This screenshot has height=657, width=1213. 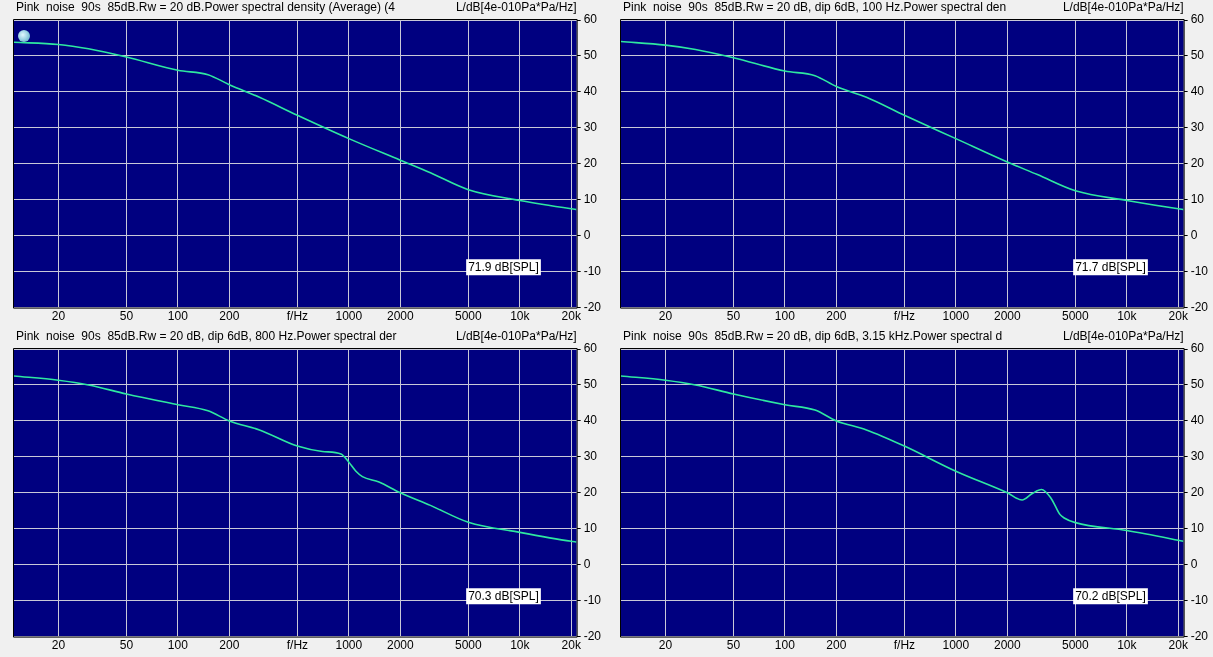 I want to click on chart-title: Pink noise 90s 85dB.Rw = 20 dB, dip 6dB, 3.15 kHz.Power spectral d, so click(x=813, y=336).